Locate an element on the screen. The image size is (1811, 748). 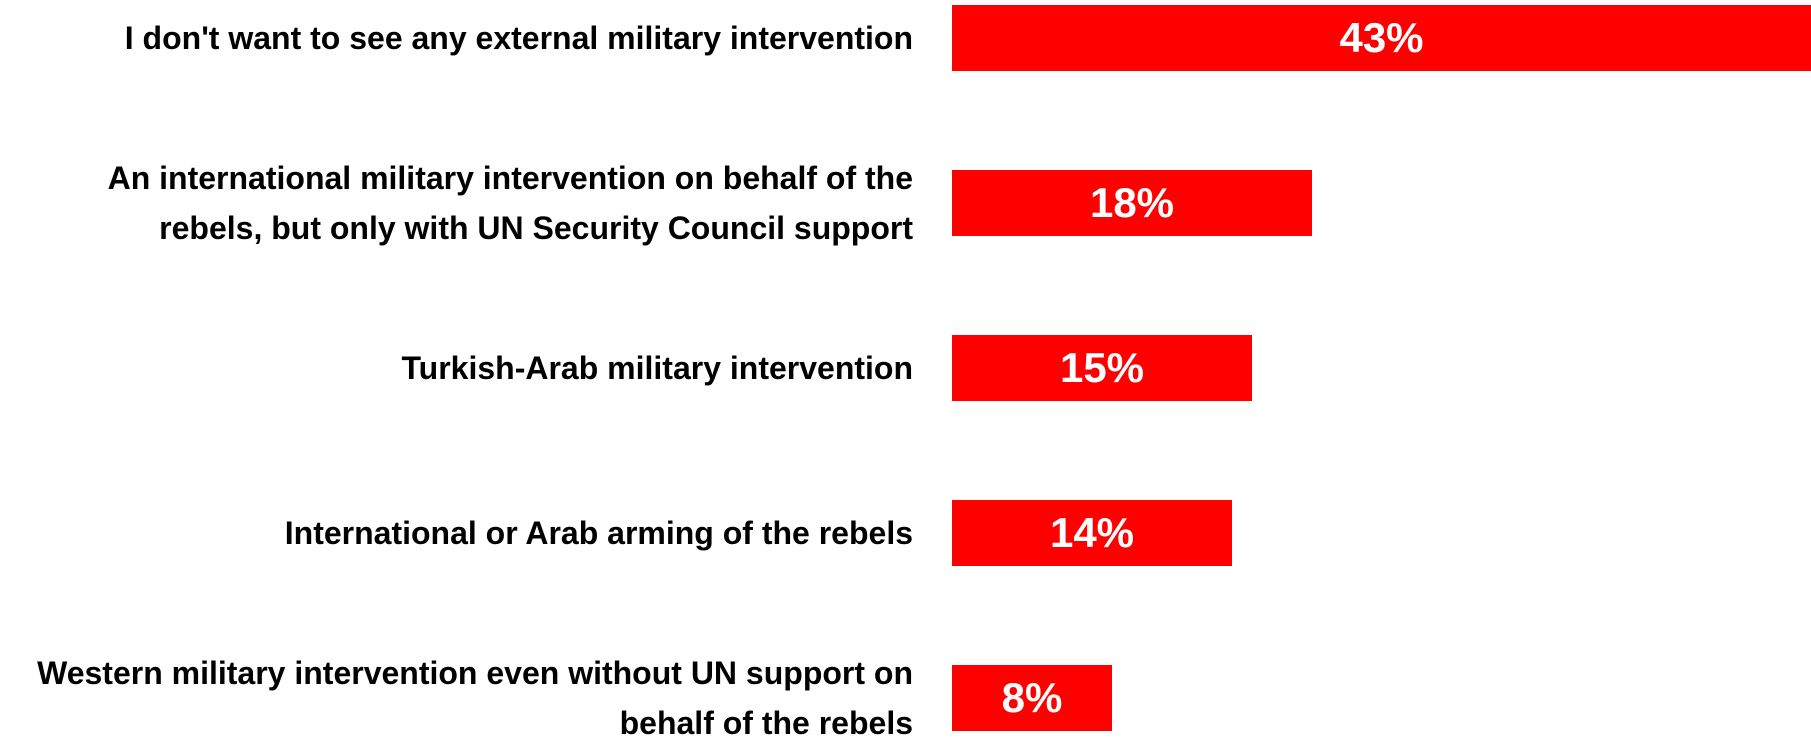
data-label: 8% is located at coordinates (1032, 697).